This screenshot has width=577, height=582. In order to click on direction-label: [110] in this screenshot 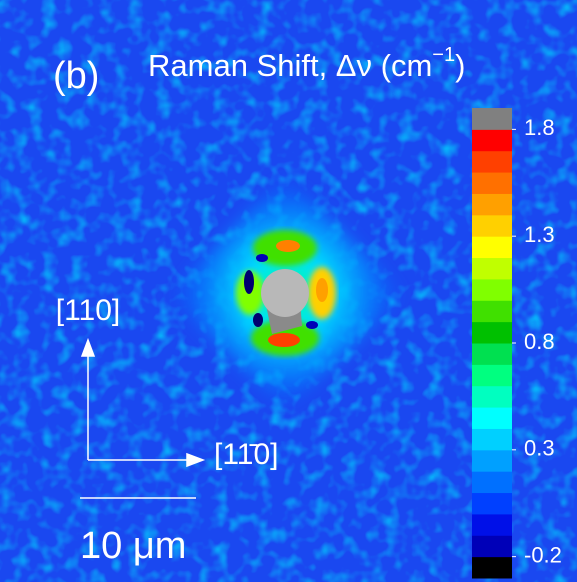, I will do `click(88, 310)`.